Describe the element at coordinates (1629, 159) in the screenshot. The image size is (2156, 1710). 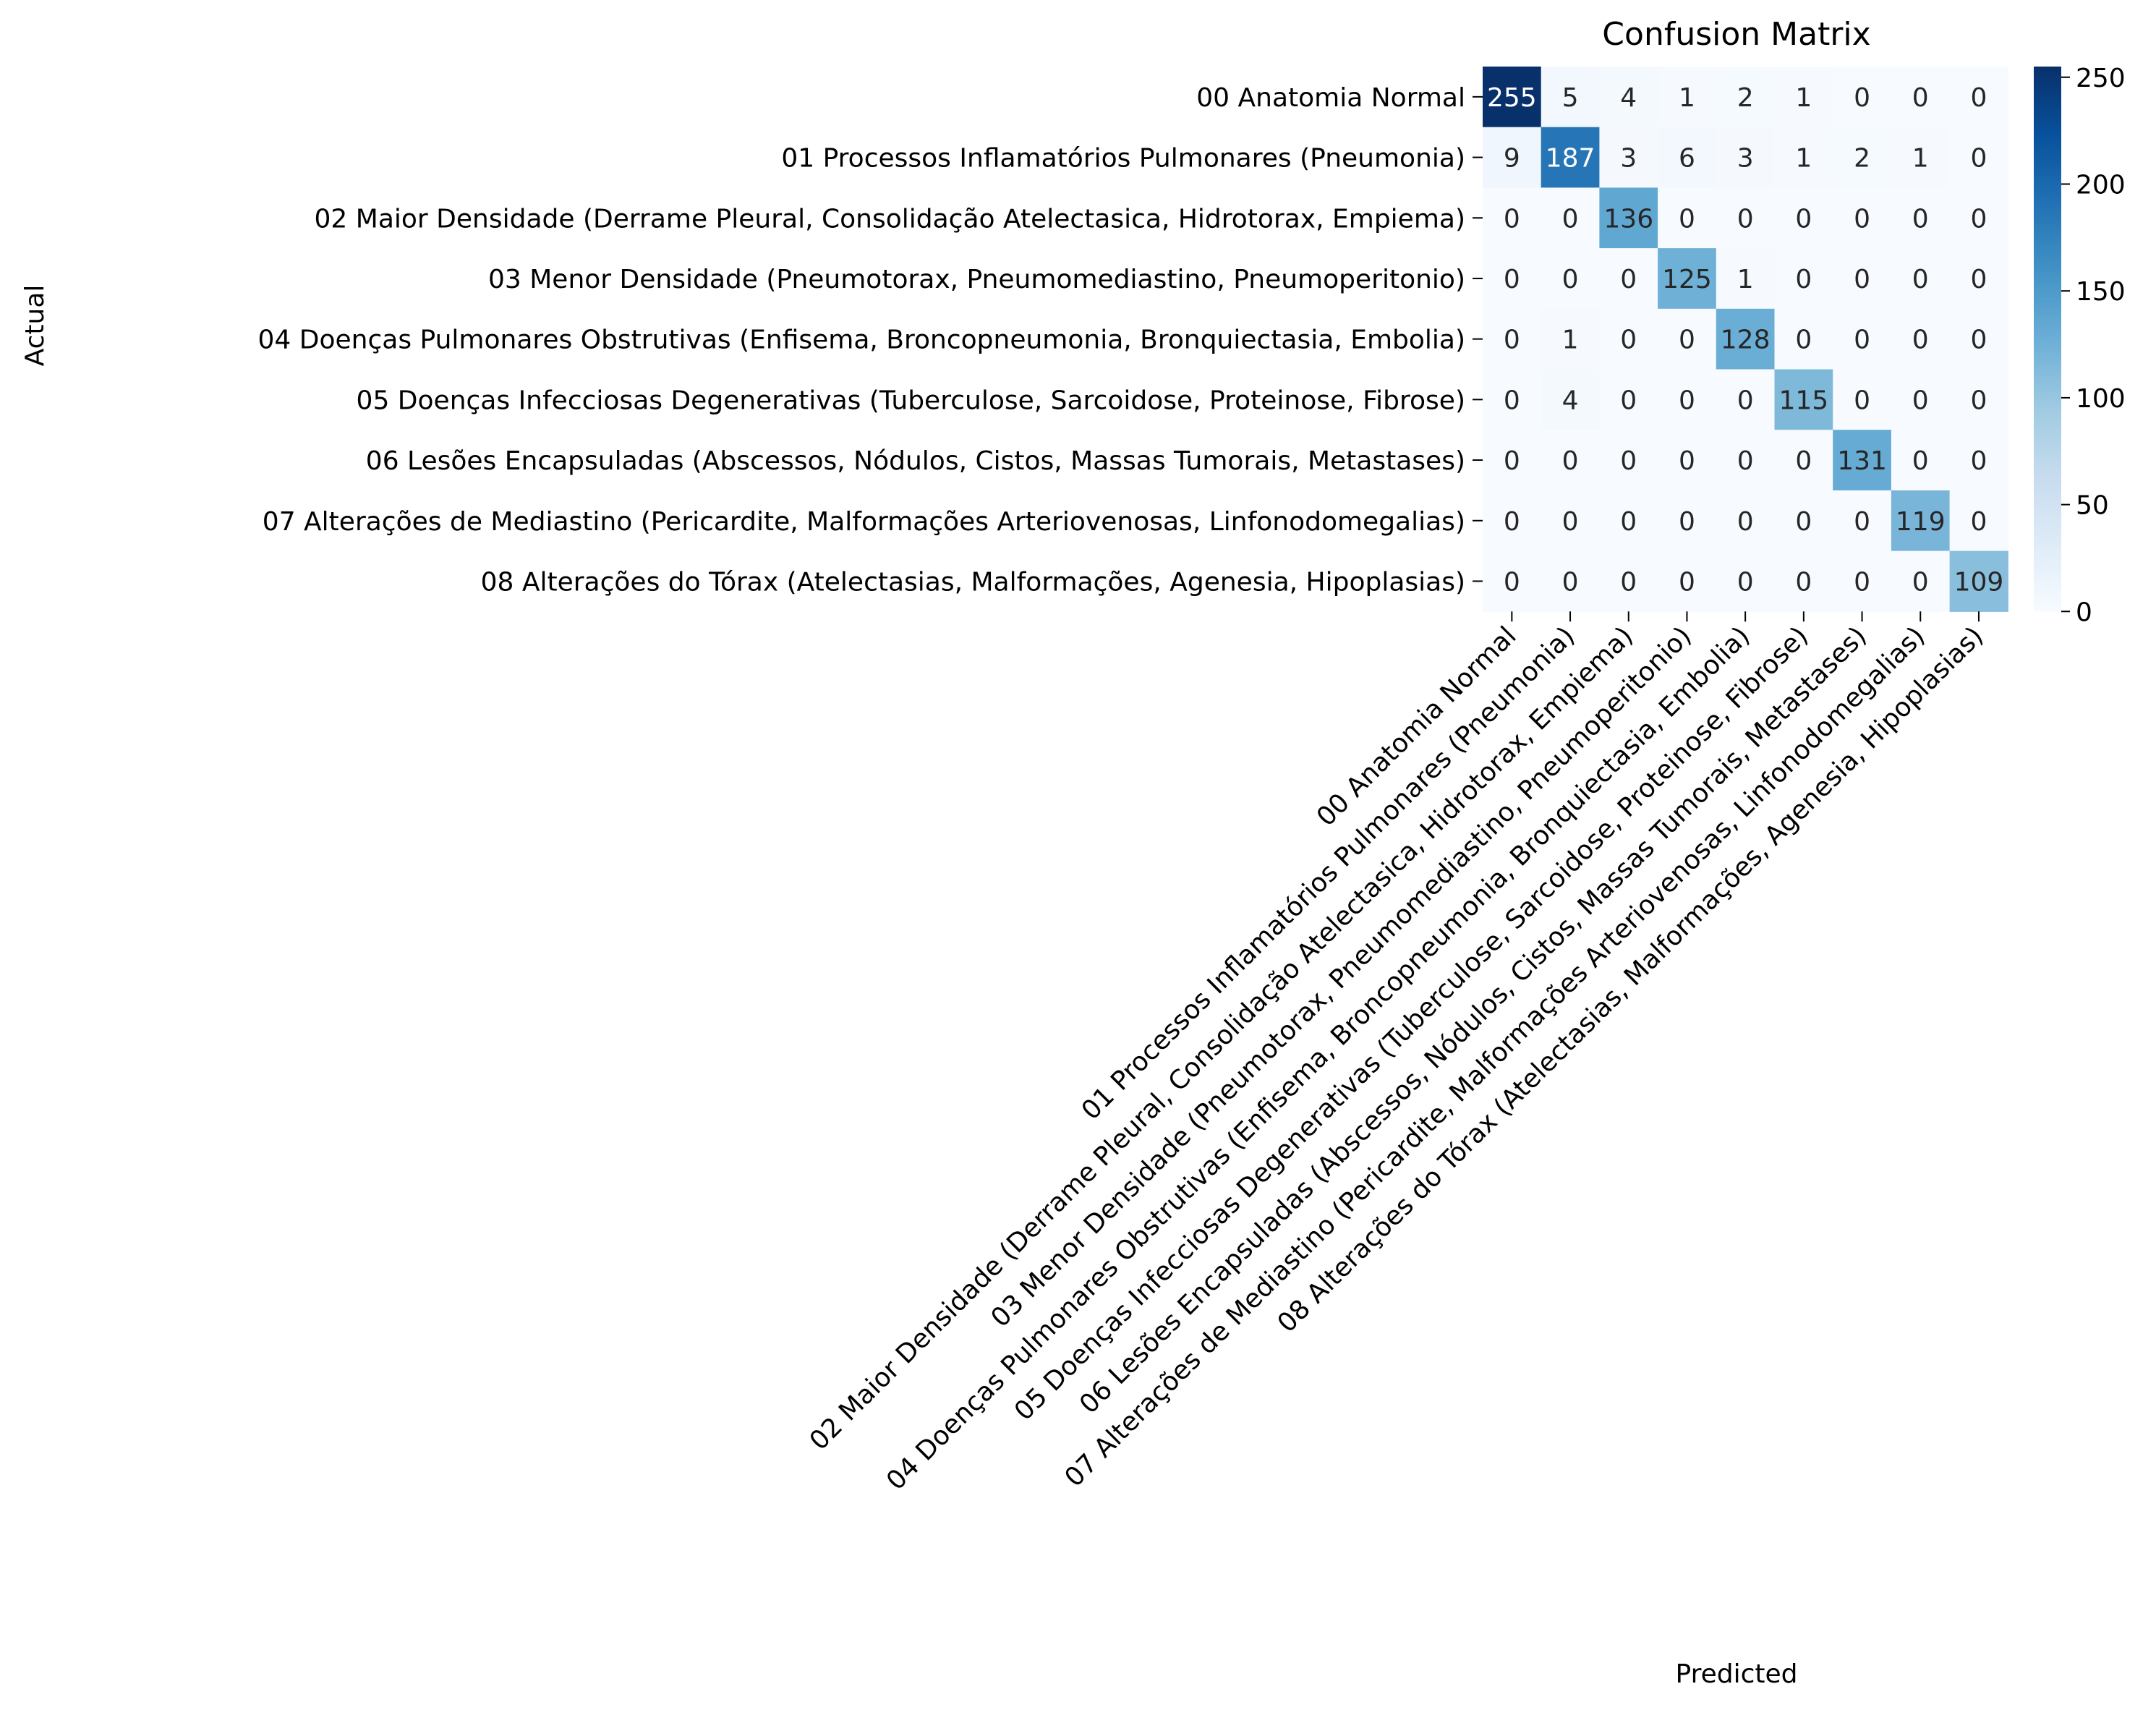
I see `cell-value-label: 3` at that location.